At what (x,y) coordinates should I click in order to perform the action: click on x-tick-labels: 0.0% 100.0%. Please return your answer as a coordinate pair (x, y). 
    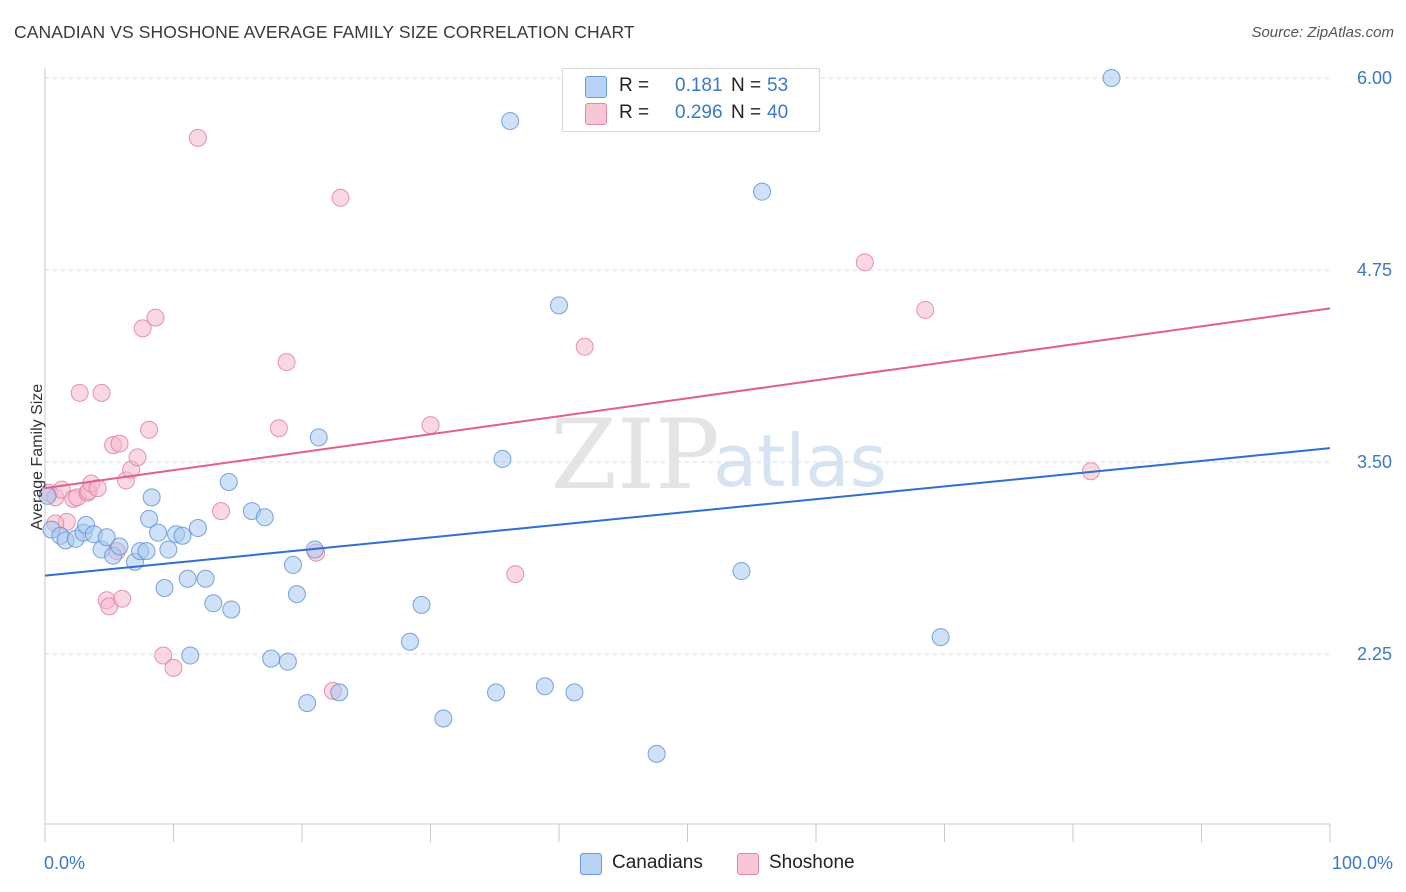
    Looking at the image, I should click on (718, 863).